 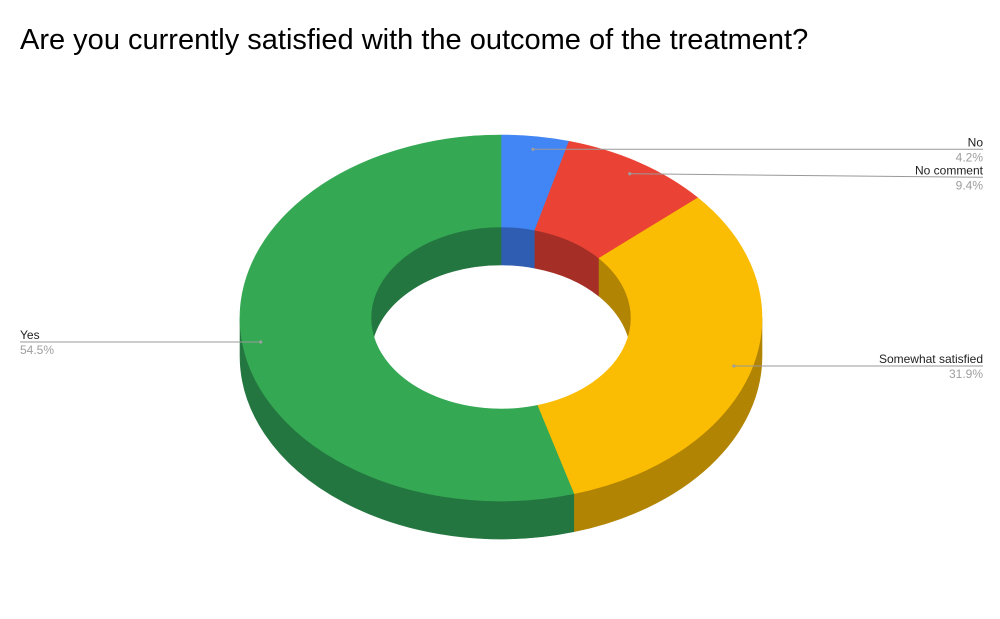 I want to click on slice-label-somewhat-satisfied: Somewhat satisfied, so click(x=931, y=359).